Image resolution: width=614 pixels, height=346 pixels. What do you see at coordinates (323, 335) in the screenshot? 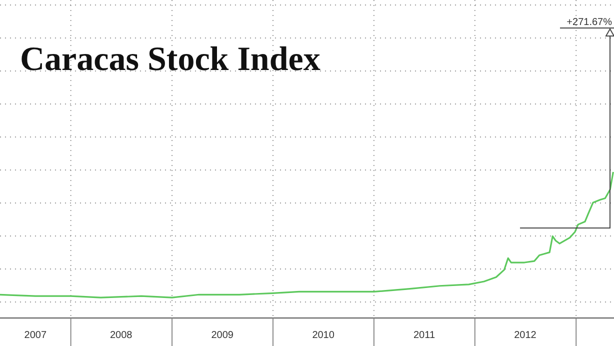
I see `x-tick-label: 2010` at bounding box center [323, 335].